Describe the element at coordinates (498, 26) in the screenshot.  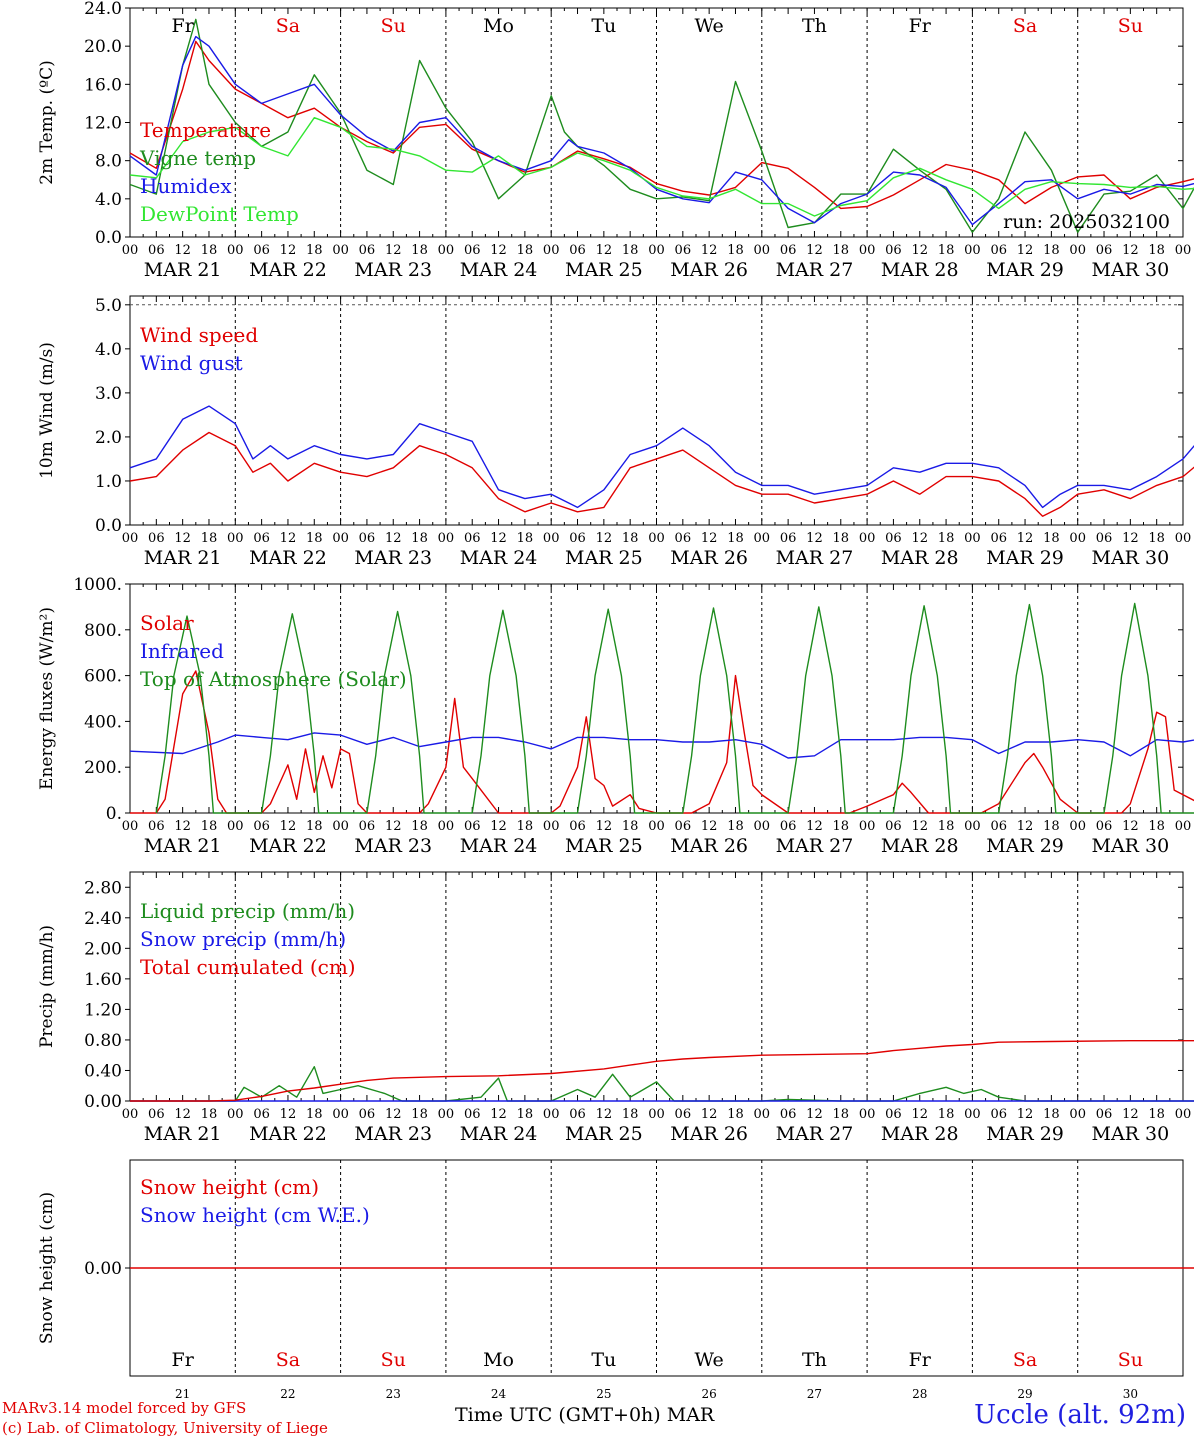
I see `weekday-label: Mo` at that location.